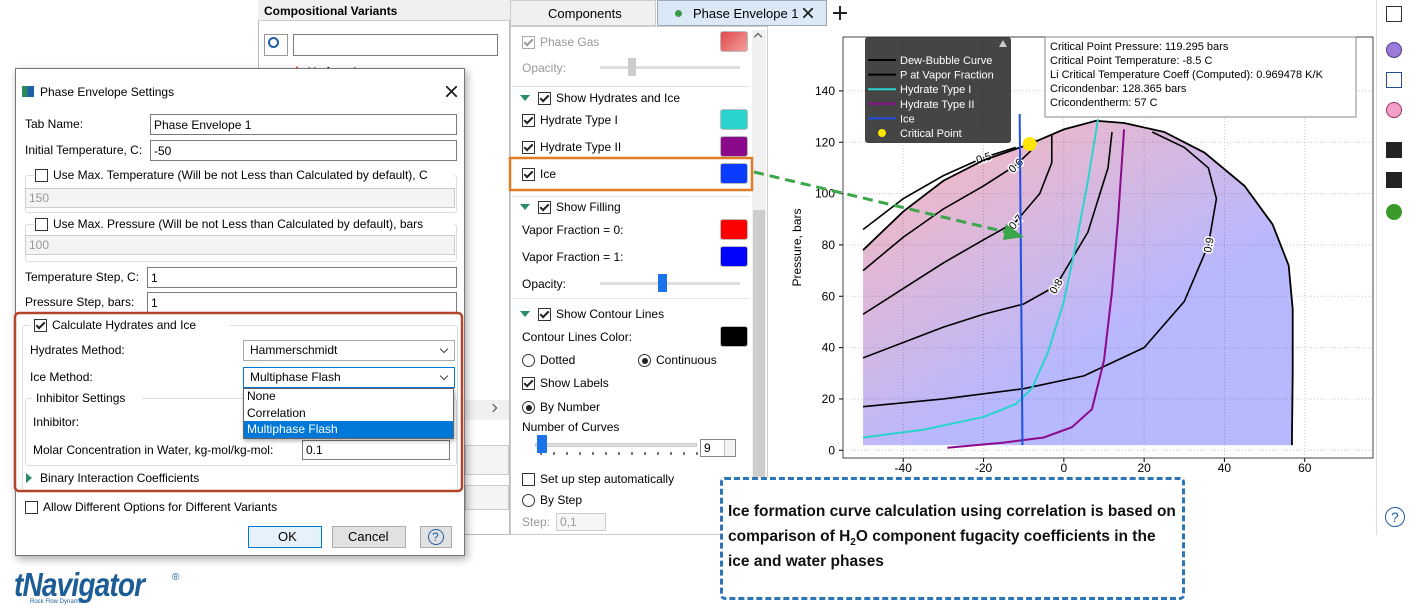 This screenshot has height=614, width=1427. What do you see at coordinates (577, 337) in the screenshot?
I see `label: Contour Lines Color:` at bounding box center [577, 337].